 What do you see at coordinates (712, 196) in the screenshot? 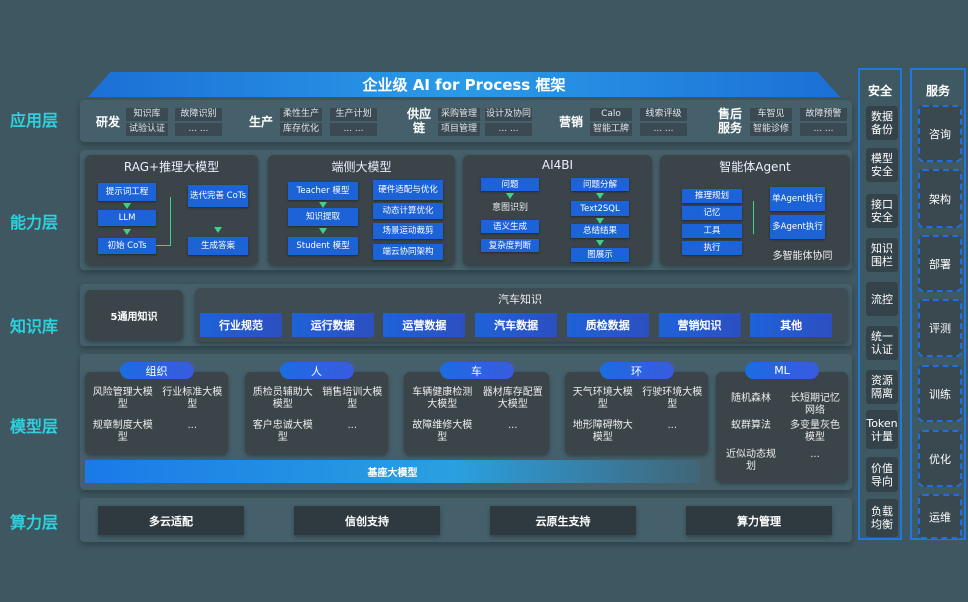
I see `agent-step: 推理规划` at bounding box center [712, 196].